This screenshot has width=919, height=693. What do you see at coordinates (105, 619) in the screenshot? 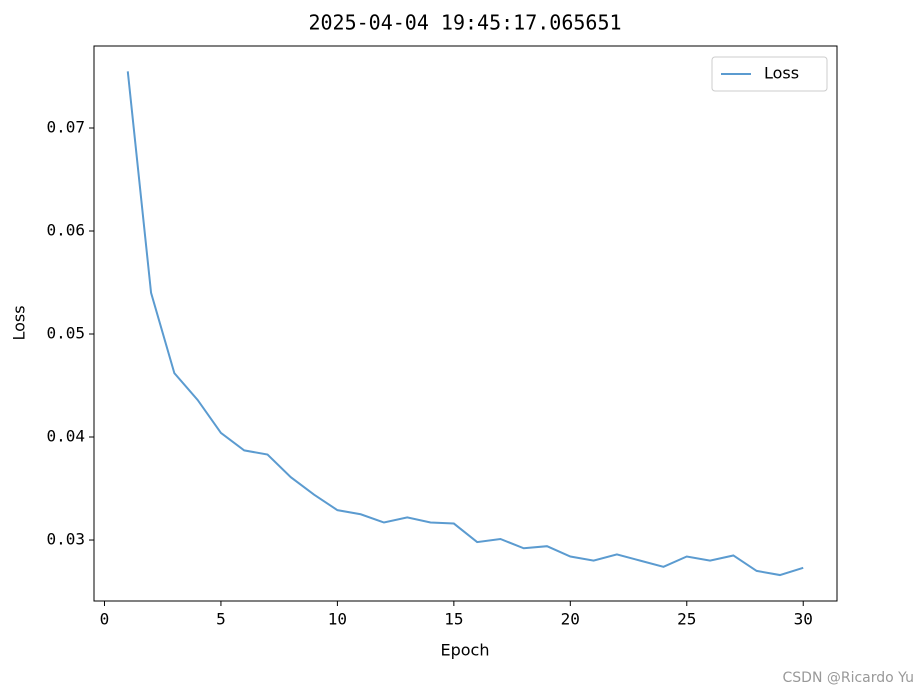
I see `x-tick-label: 0` at bounding box center [105, 619].